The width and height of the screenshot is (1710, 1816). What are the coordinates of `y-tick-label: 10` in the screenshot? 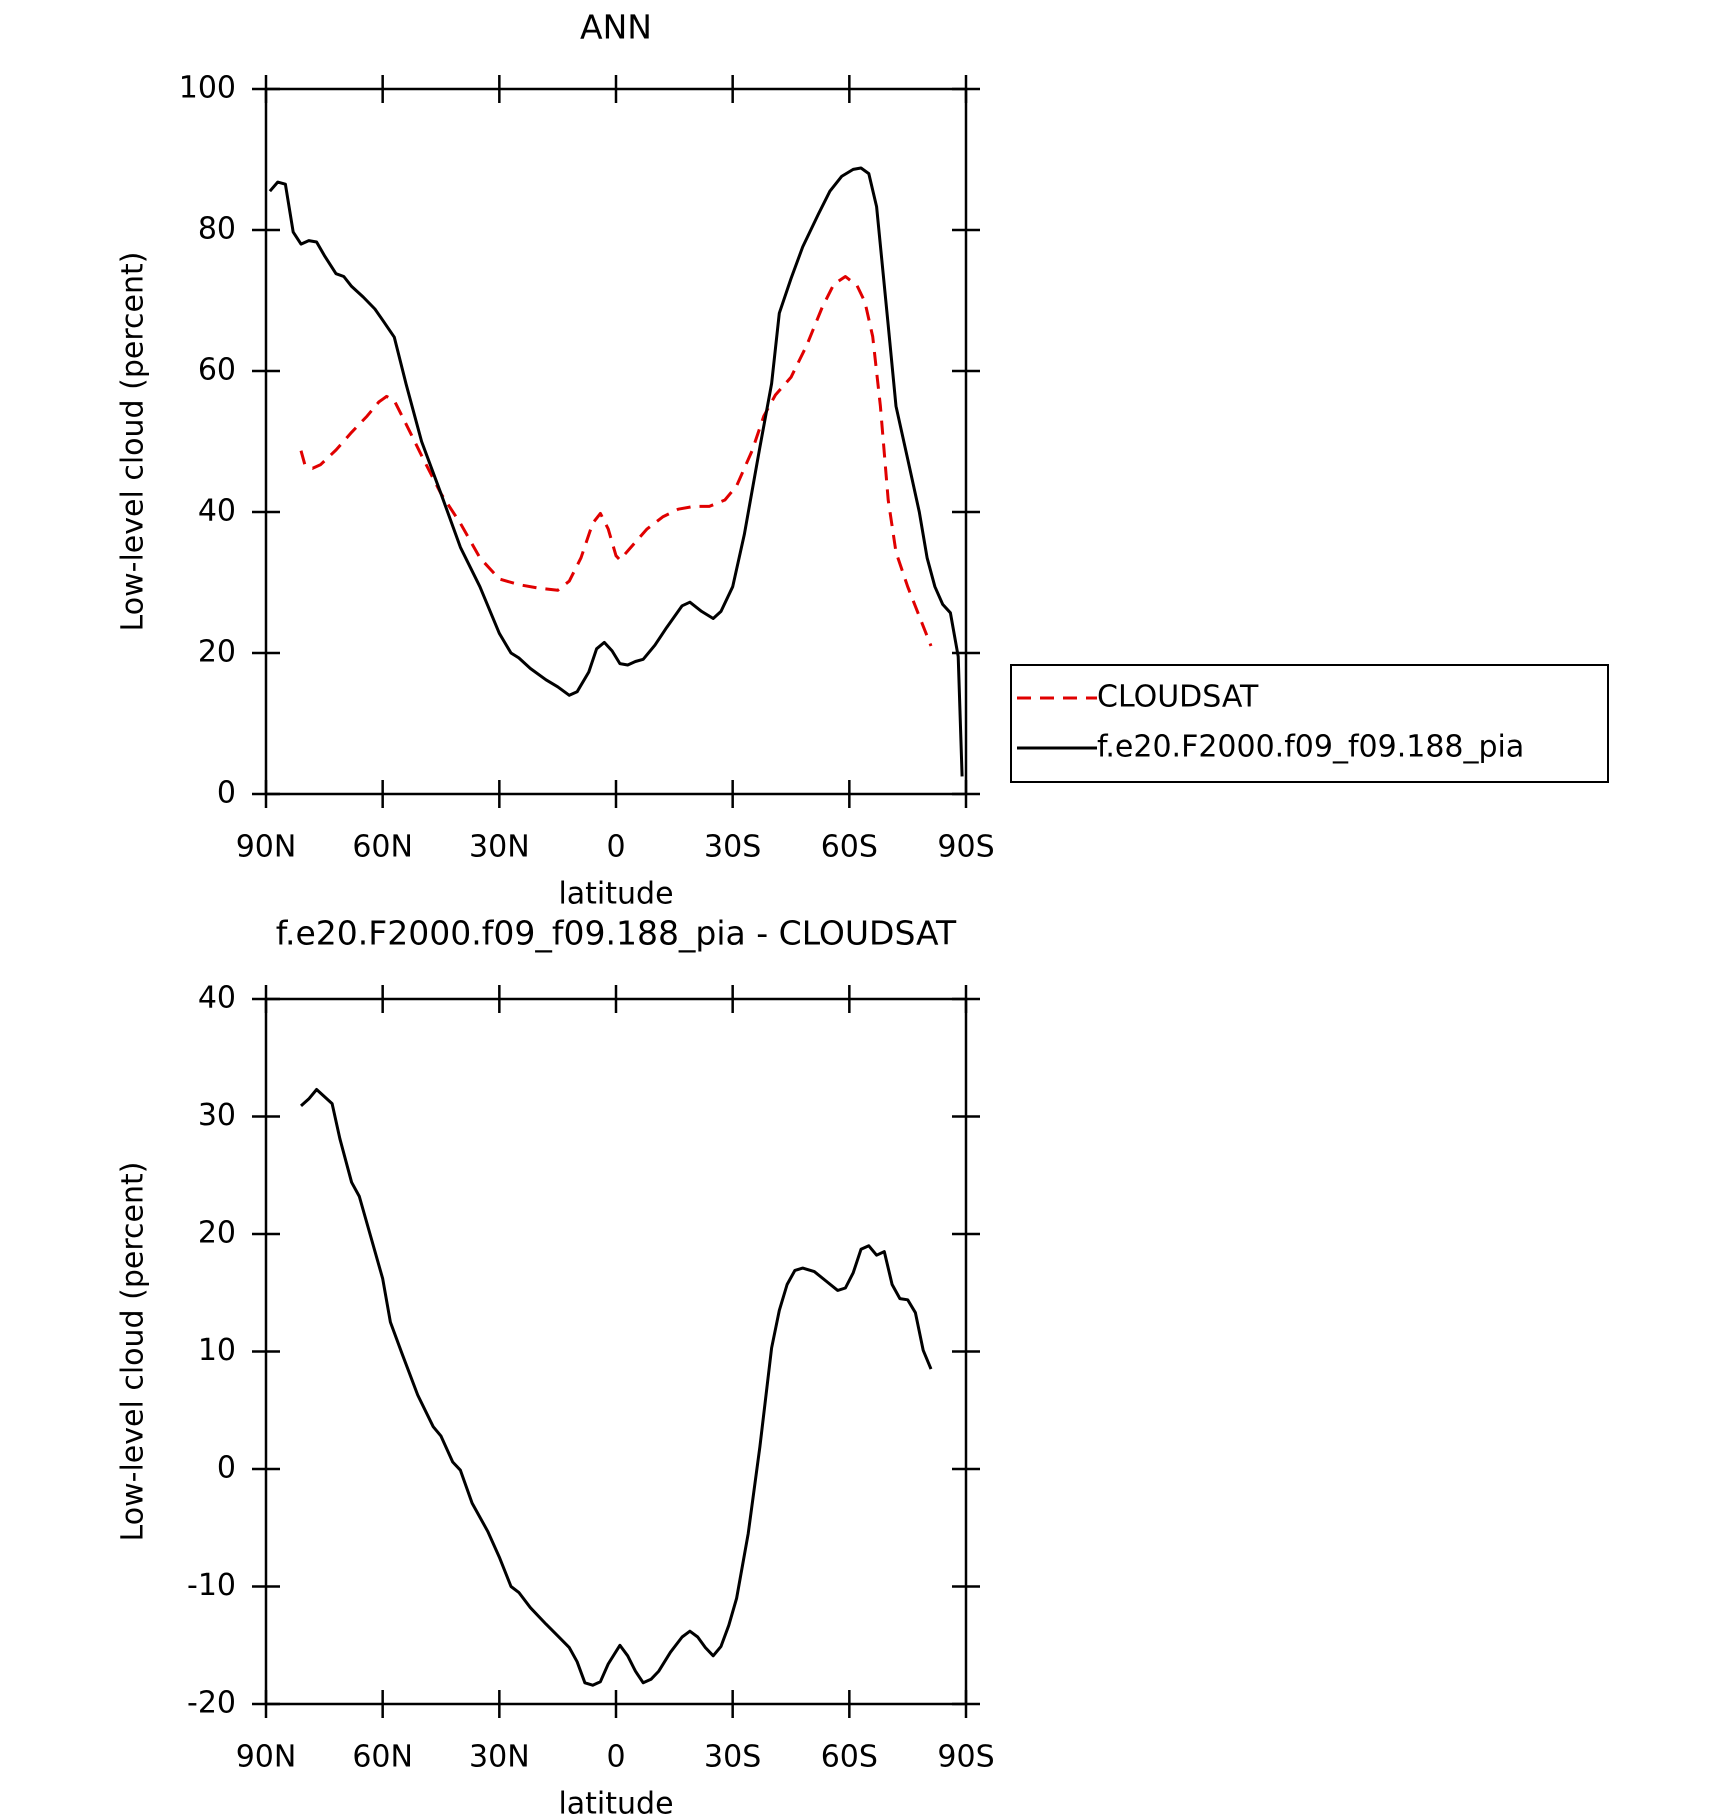 It's located at (217, 1350).